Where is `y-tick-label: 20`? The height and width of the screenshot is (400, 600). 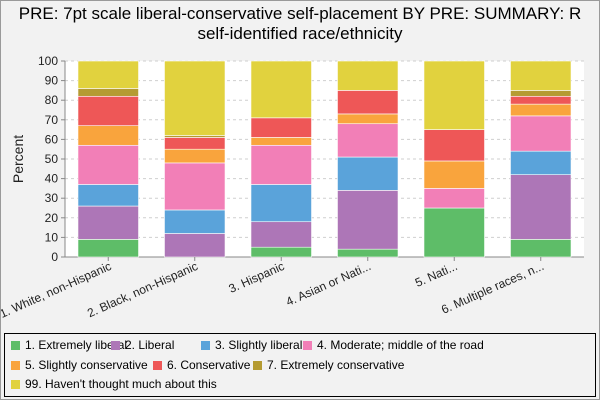
y-tick-label: 20 is located at coordinates (52, 218).